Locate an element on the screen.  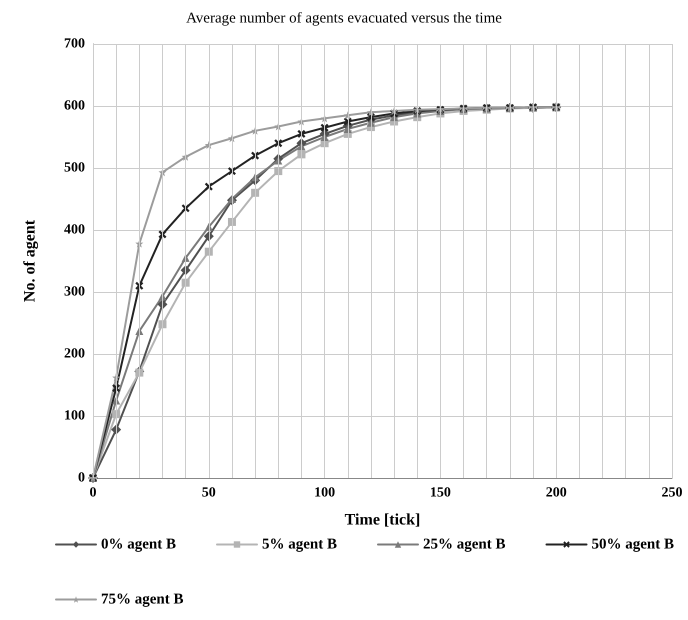
y-tick-label: 400 is located at coordinates (74, 230).